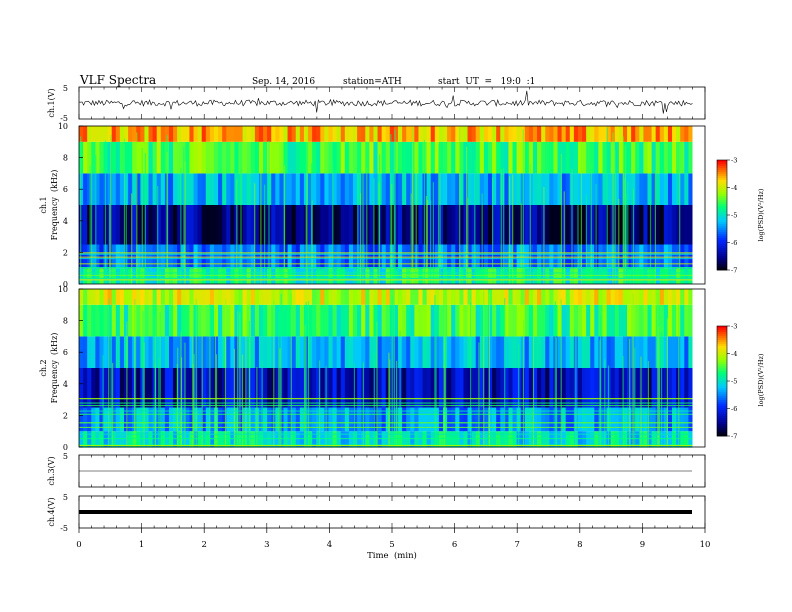 This screenshot has height=612, width=792. Describe the element at coordinates (392, 512) in the screenshot. I see `ch4-waveform-ticks` at that location.